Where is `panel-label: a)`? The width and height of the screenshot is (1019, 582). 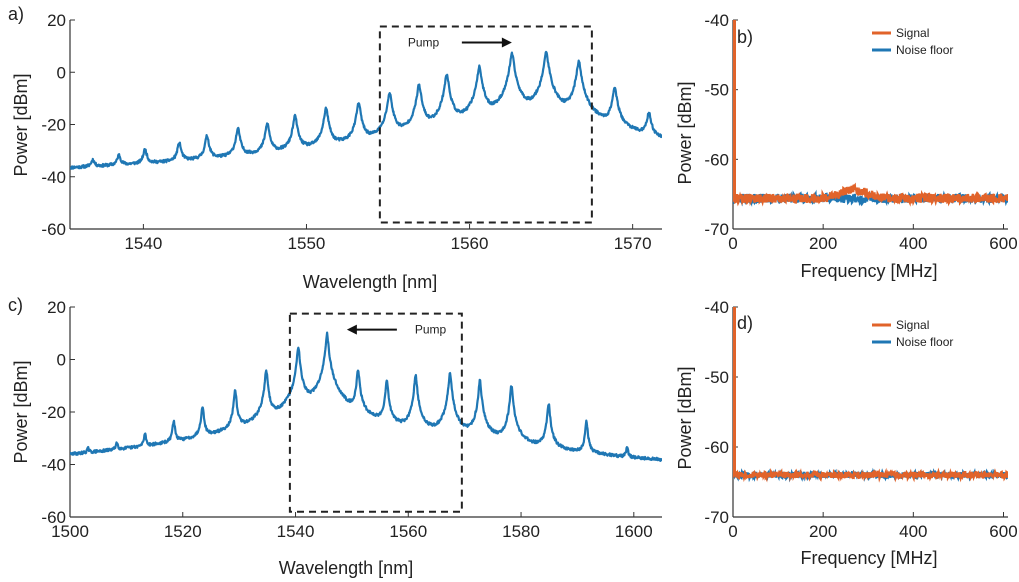 panel-label: a) is located at coordinates (16, 14).